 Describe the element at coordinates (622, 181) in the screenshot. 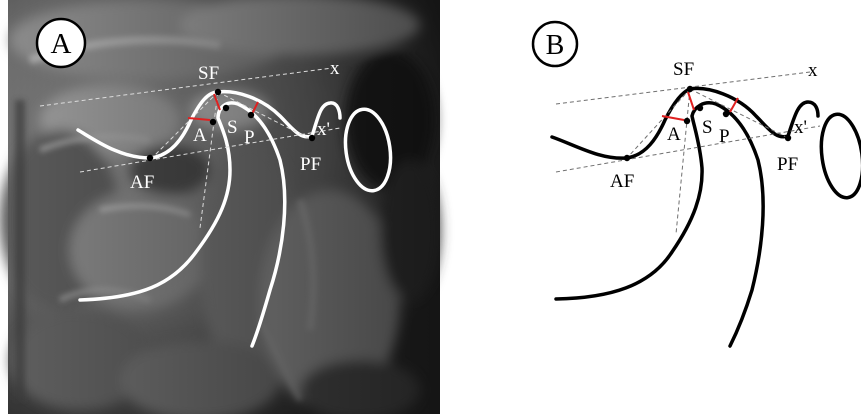

I see `label-af-b: AF` at that location.